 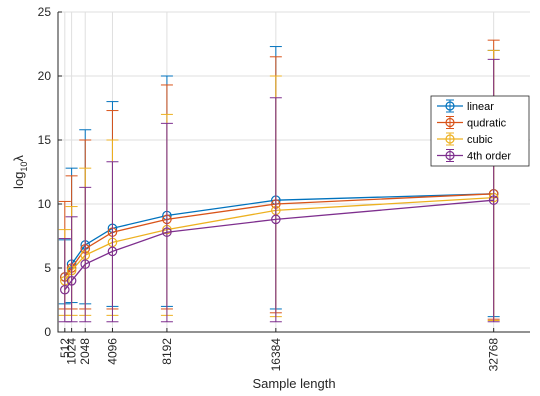 I want to click on x-tick-label: 1024, so click(x=72, y=351).